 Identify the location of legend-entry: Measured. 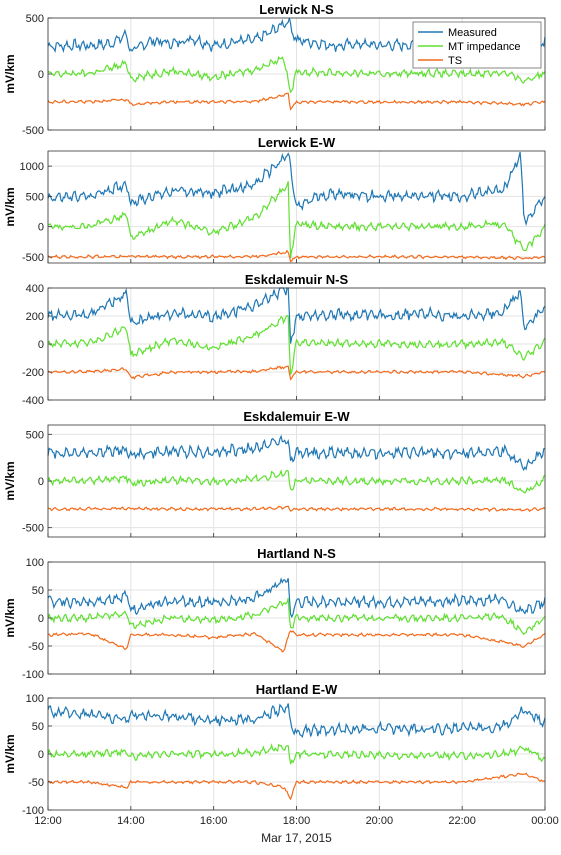
(472, 33).